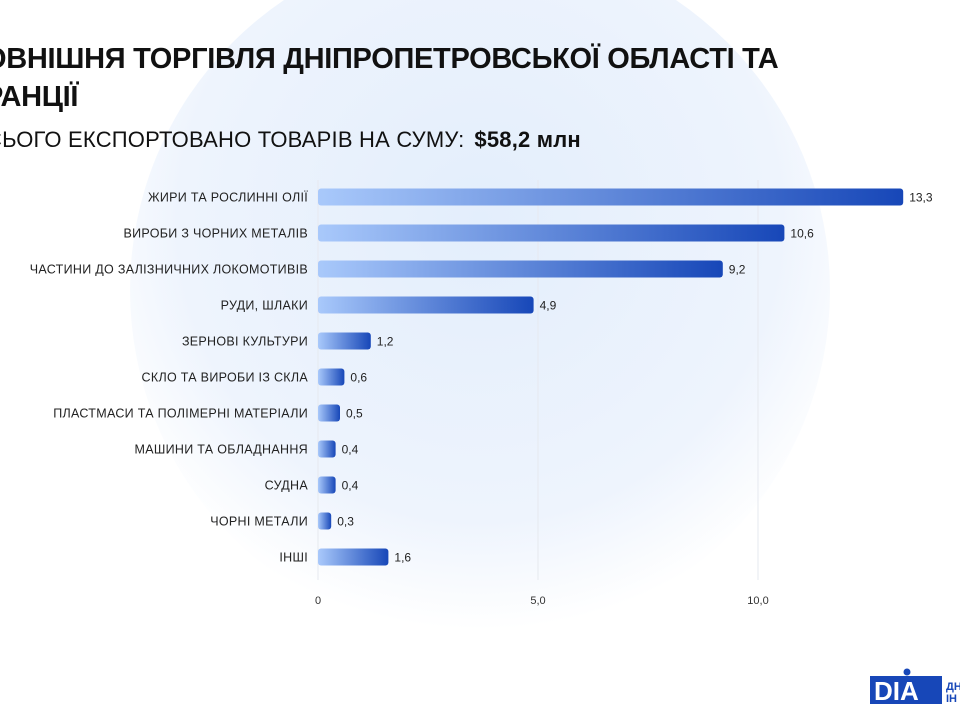  Describe the element at coordinates (245, 342) in the screenshot. I see `category-label: ЗЕРНОВІ КУЛЬТУРИ` at that location.